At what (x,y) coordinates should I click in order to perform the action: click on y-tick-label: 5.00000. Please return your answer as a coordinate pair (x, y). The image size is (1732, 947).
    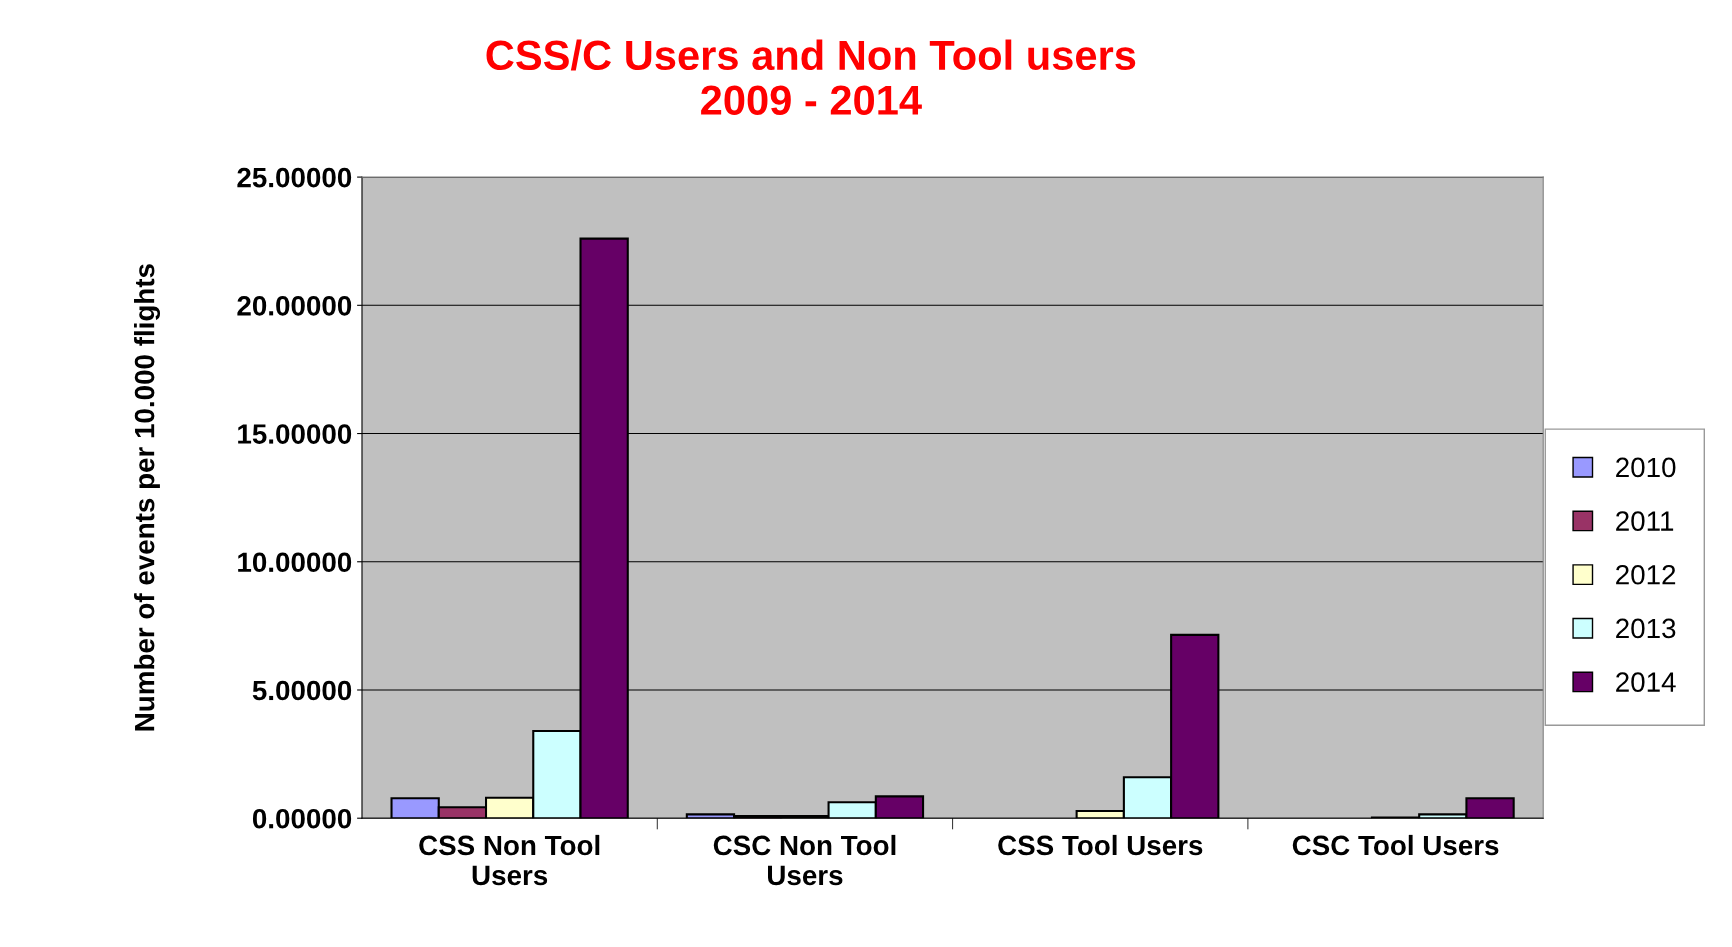
    Looking at the image, I should click on (302, 690).